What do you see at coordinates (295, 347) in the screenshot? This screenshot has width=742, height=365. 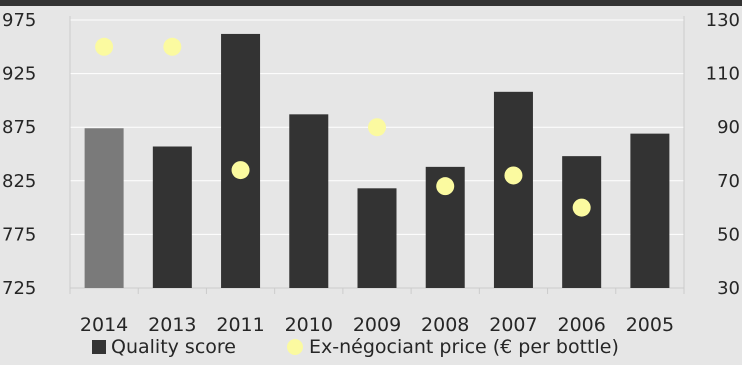 I see `legend-swatch-price` at bounding box center [295, 347].